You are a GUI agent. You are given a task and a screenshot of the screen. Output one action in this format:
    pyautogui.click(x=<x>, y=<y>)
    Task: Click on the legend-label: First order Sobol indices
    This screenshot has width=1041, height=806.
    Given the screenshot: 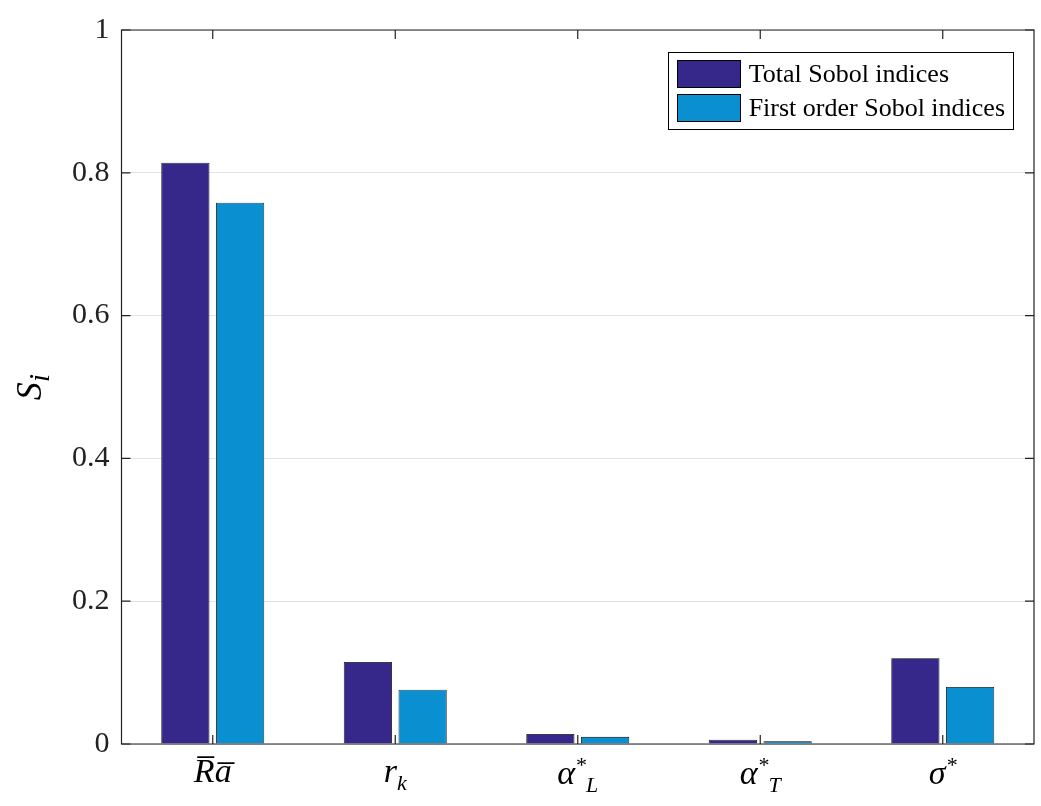 What is the action you would take?
    pyautogui.click(x=876, y=108)
    